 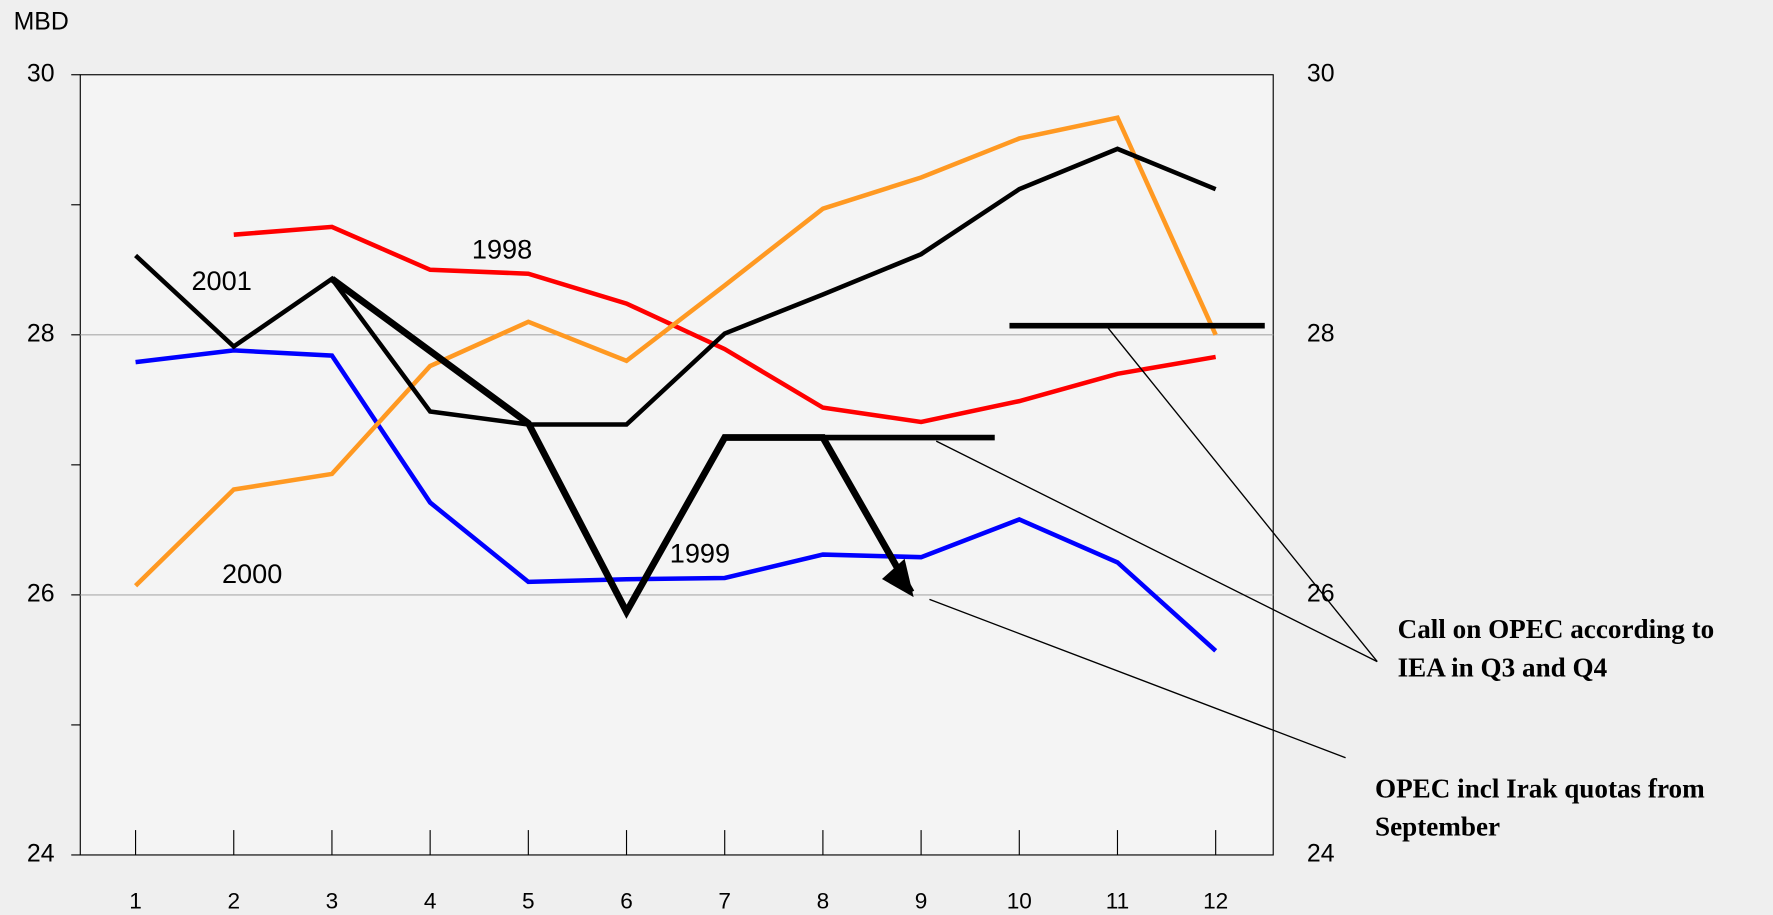 I want to click on y-tick-label: 26, so click(x=41, y=593).